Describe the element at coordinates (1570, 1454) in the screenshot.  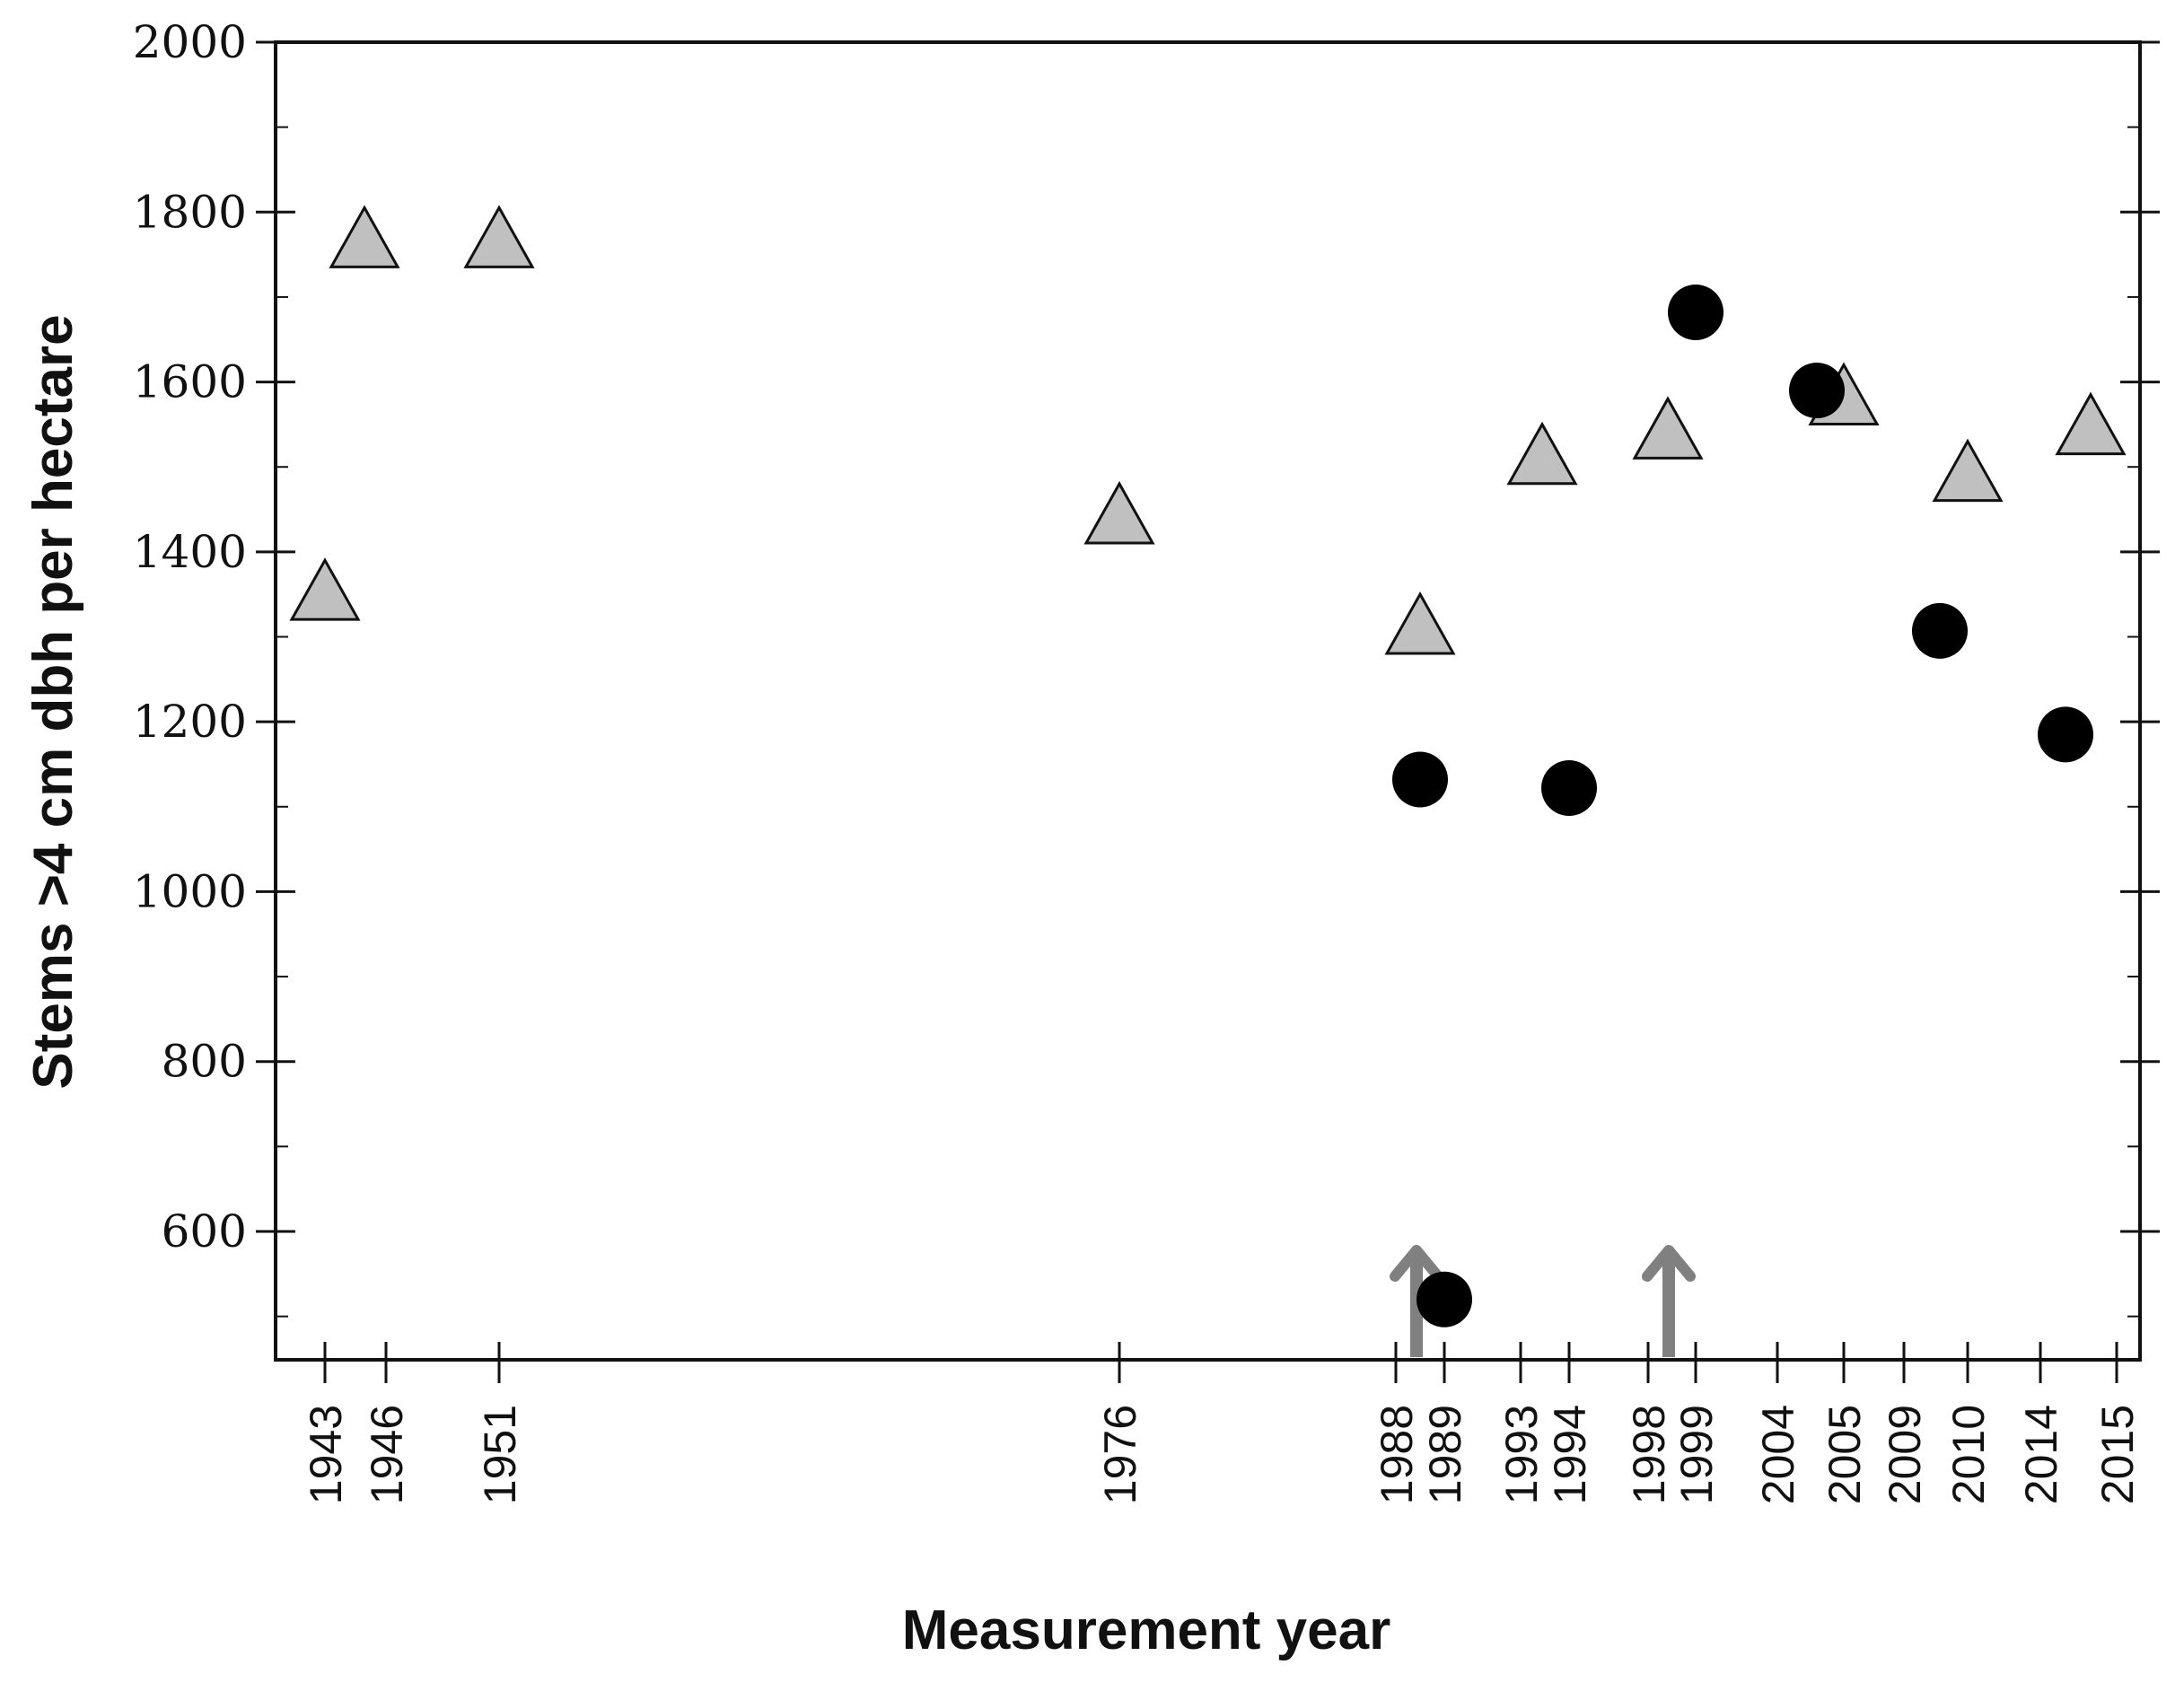
I see `x-tick-label: 1994` at that location.